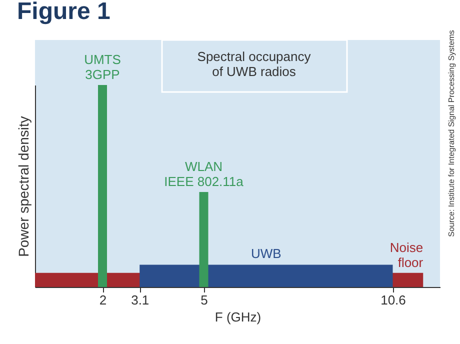 This screenshot has width=460, height=344. I want to click on series-label: Noise floor, so click(407, 255).